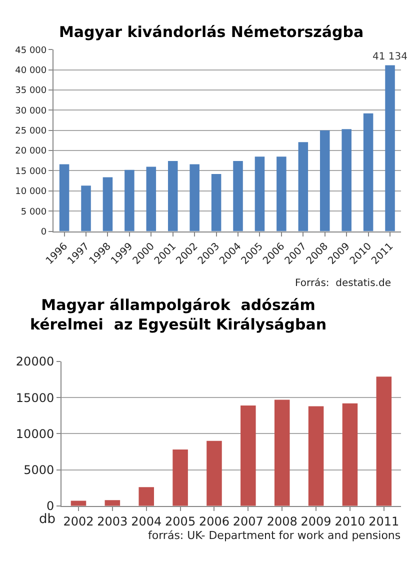 This screenshot has width=413, height=561. Describe the element at coordinates (274, 535) in the screenshot. I see `text: forrás: UK- Department for work and pensions` at that location.